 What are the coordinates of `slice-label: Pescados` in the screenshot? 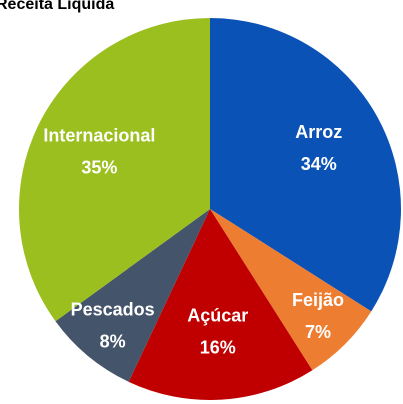 It's located at (113, 309).